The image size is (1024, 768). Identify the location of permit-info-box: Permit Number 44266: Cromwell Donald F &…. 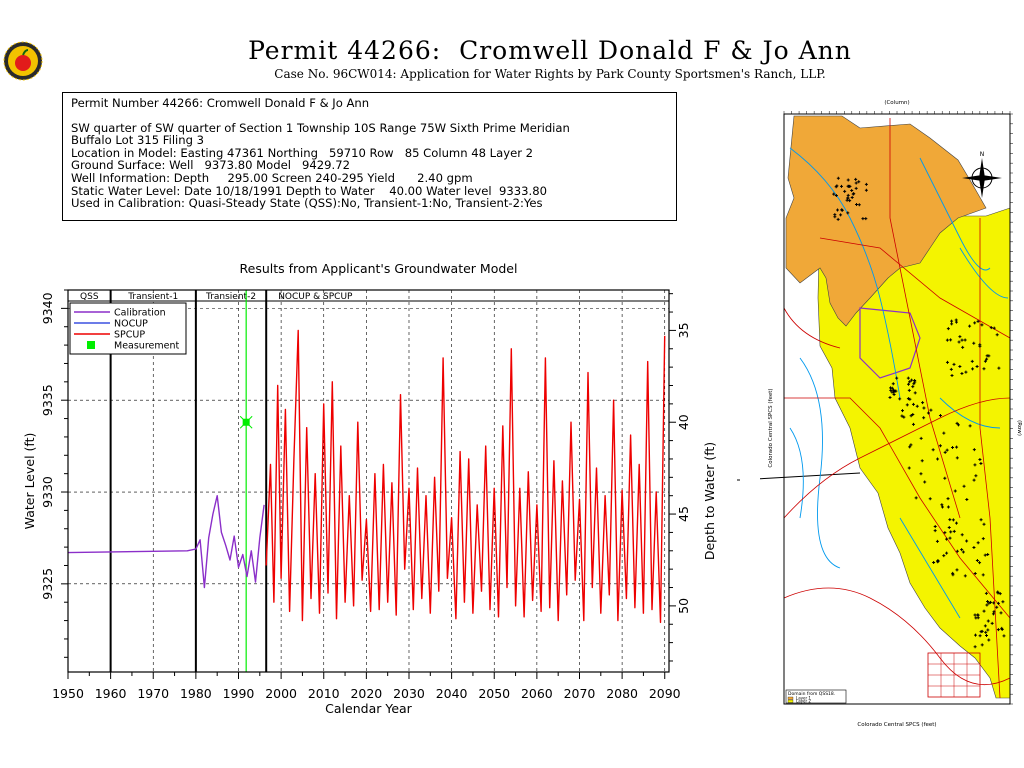
(369, 156).